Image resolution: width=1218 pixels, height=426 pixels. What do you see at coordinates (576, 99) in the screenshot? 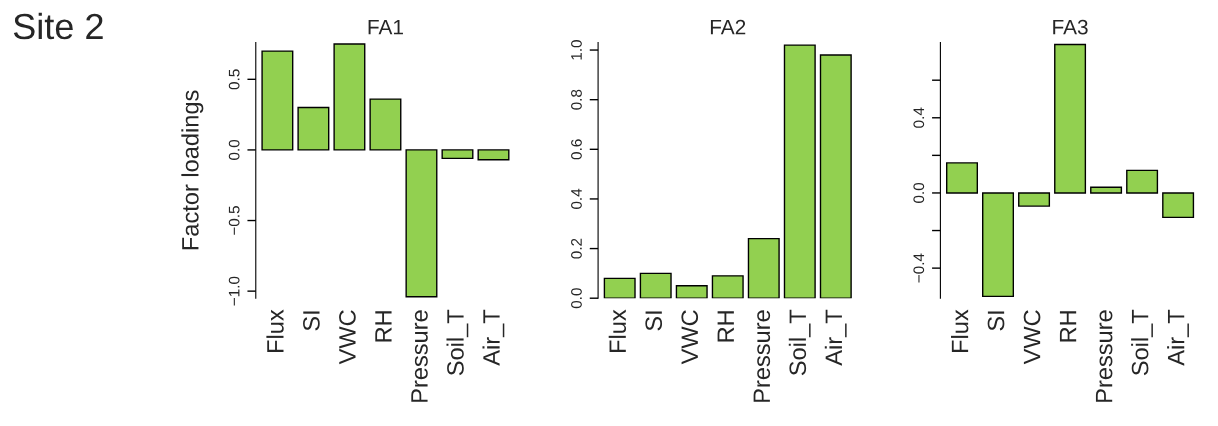
I see `y-tick-label: 0.8` at bounding box center [576, 99].